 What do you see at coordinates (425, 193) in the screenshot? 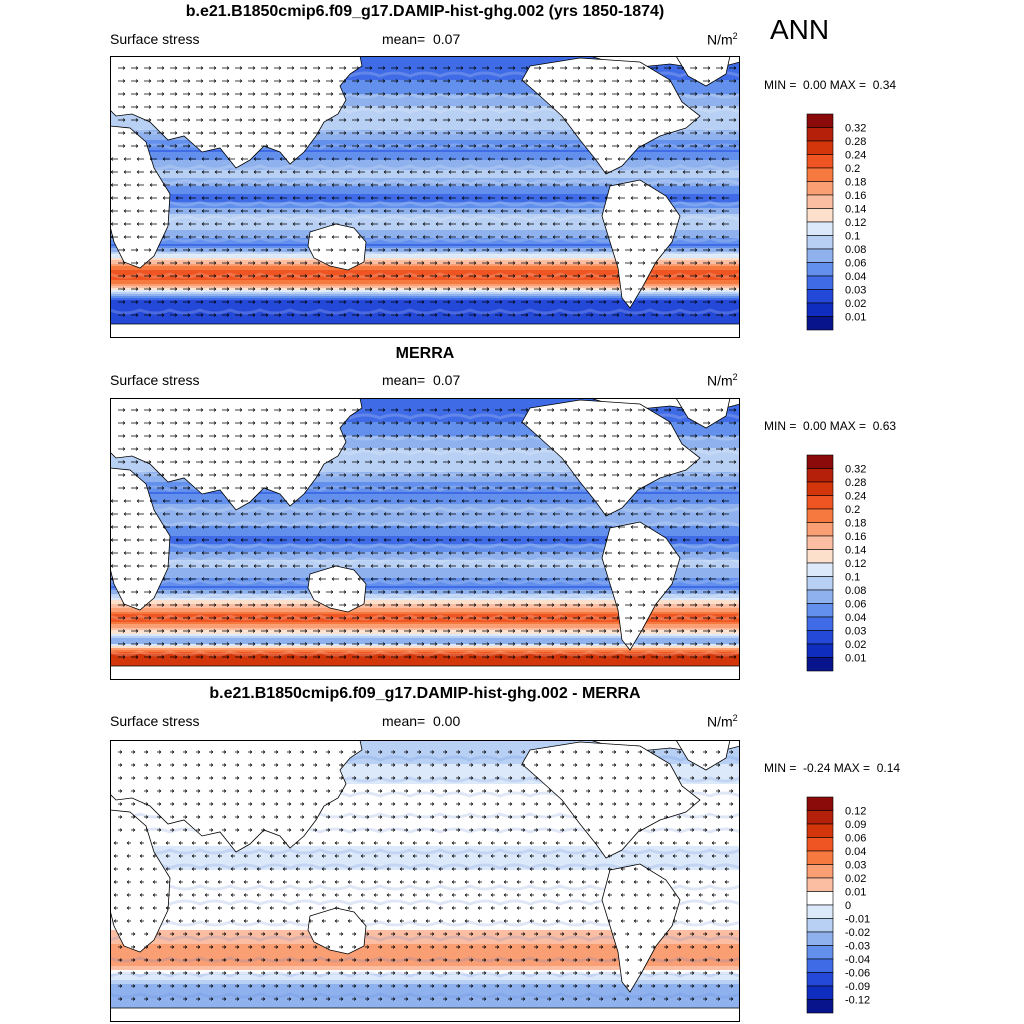
I see `texture-overlay` at bounding box center [425, 193].